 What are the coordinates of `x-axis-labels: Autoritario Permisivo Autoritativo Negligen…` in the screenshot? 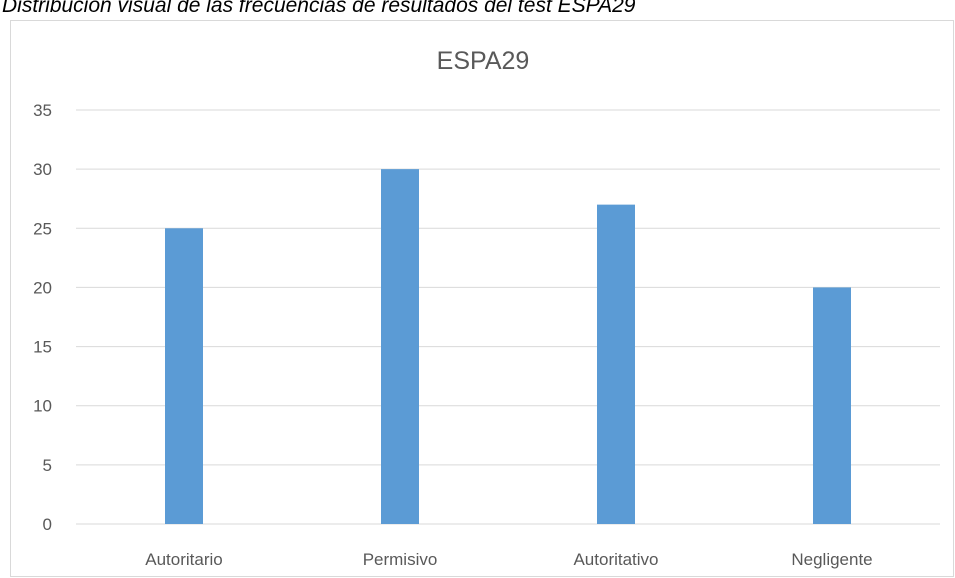 It's located at (508, 559).